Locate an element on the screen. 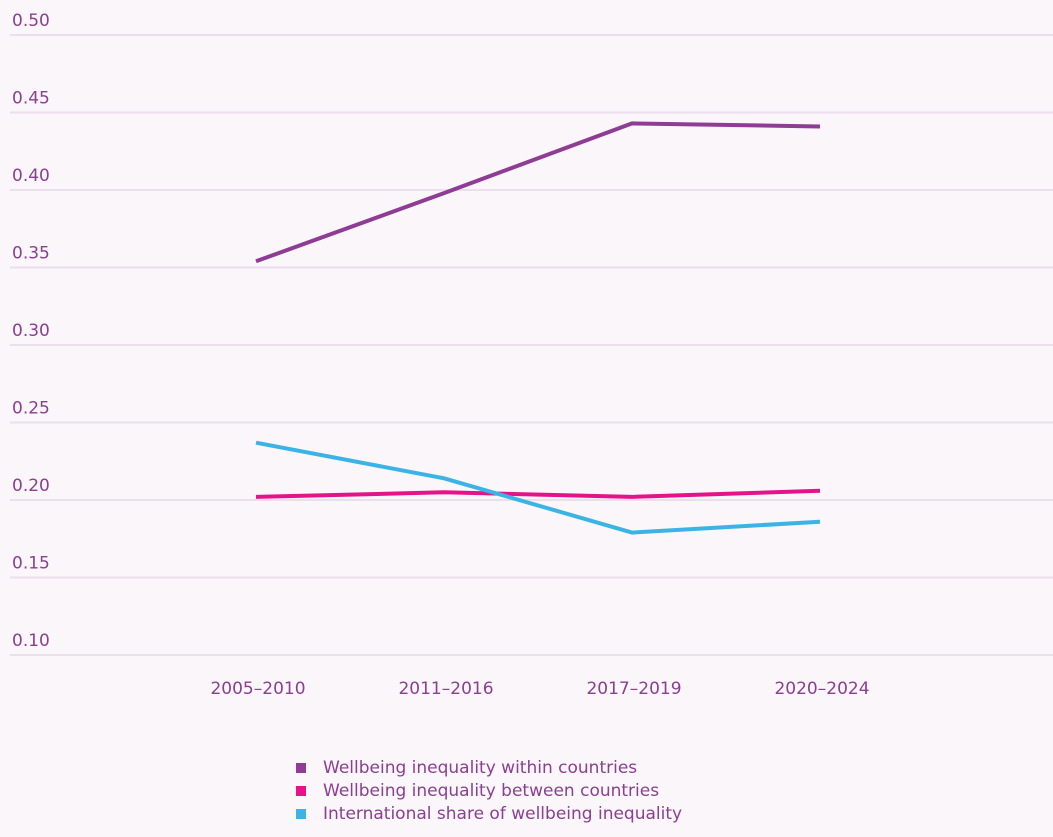 Image resolution: width=1053 pixels, height=837 pixels. legend-swatch-between is located at coordinates (301, 790).